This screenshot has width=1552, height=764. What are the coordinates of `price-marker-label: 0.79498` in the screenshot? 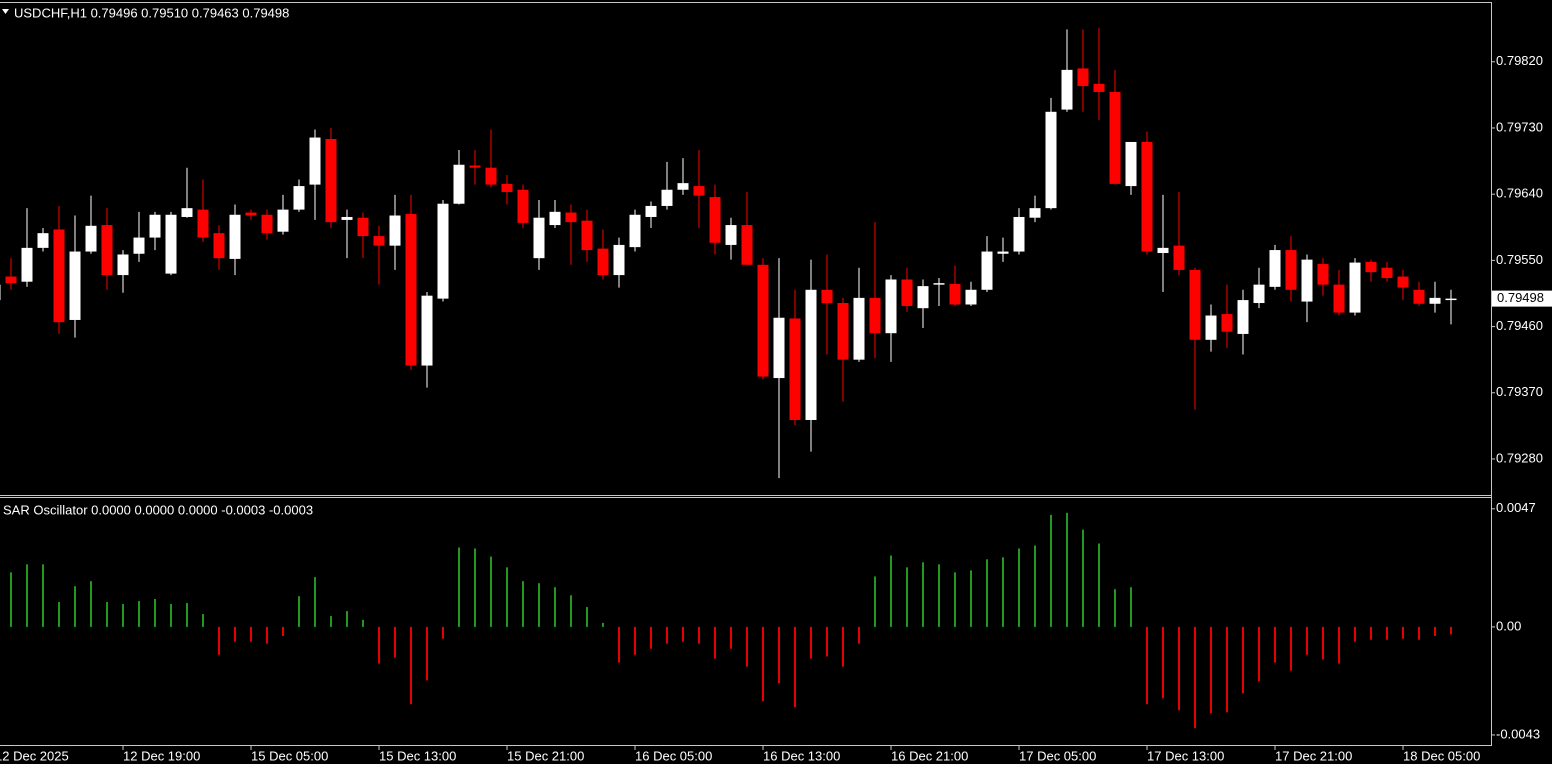 It's located at (1520, 297).